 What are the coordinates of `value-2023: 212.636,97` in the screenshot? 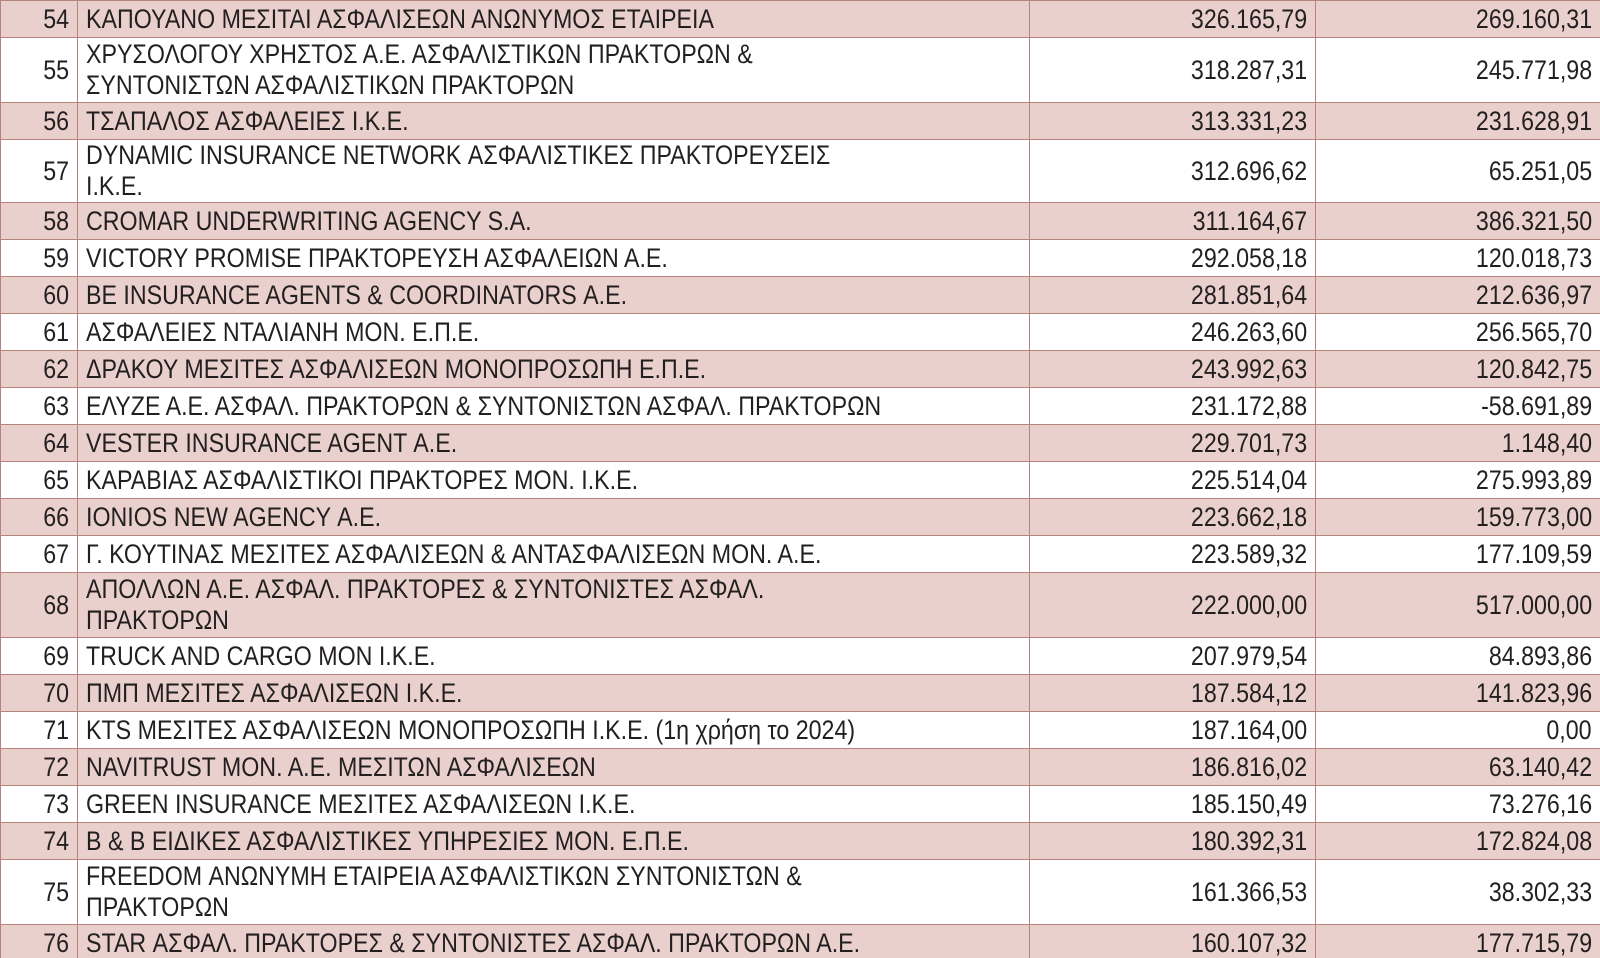 It's located at (1533, 294).